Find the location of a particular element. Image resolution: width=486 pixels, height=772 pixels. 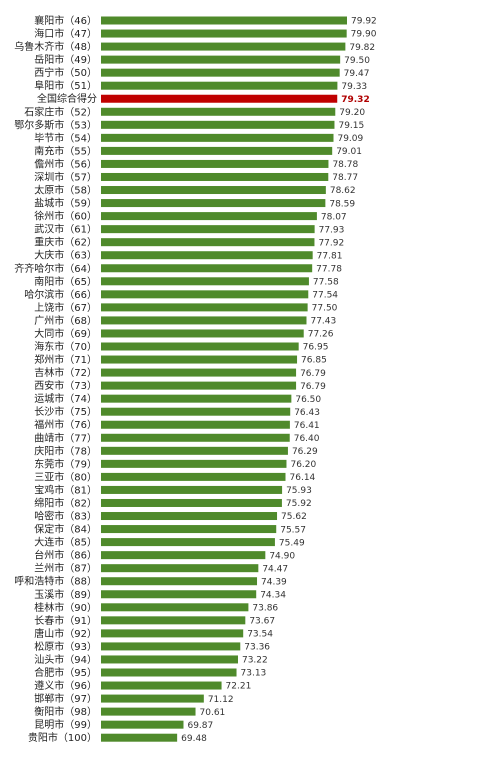

data-label: 76.20 is located at coordinates (303, 465).